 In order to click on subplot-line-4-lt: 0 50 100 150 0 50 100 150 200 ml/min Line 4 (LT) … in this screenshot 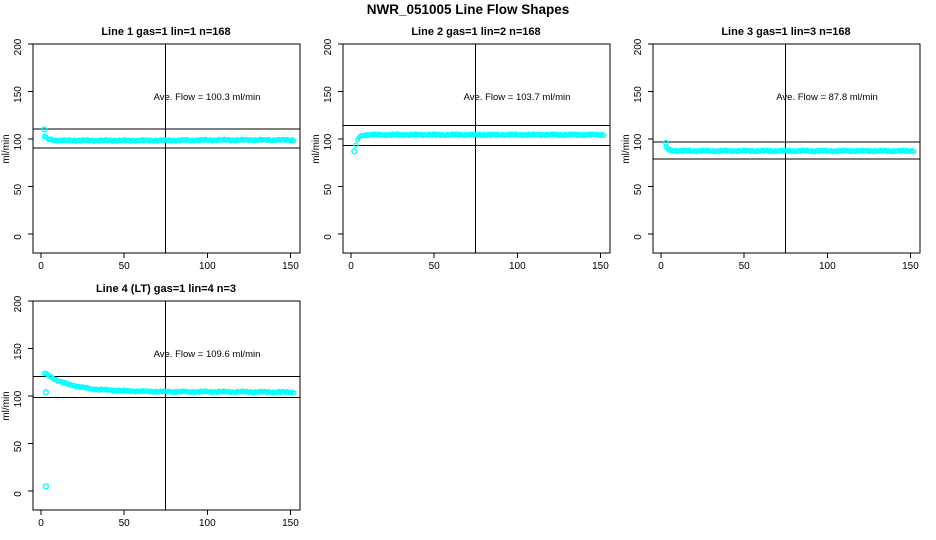, I will do `click(151, 406)`.